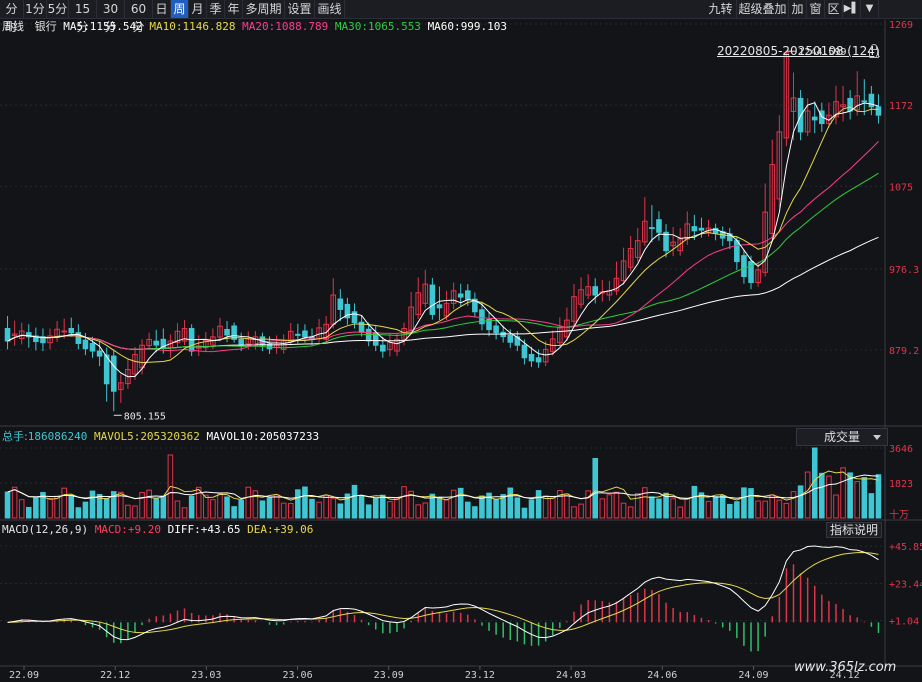 This screenshot has height=682, width=922. What do you see at coordinates (901, 449) in the screenshot?
I see `volume-axis-label: 3646` at bounding box center [901, 449].